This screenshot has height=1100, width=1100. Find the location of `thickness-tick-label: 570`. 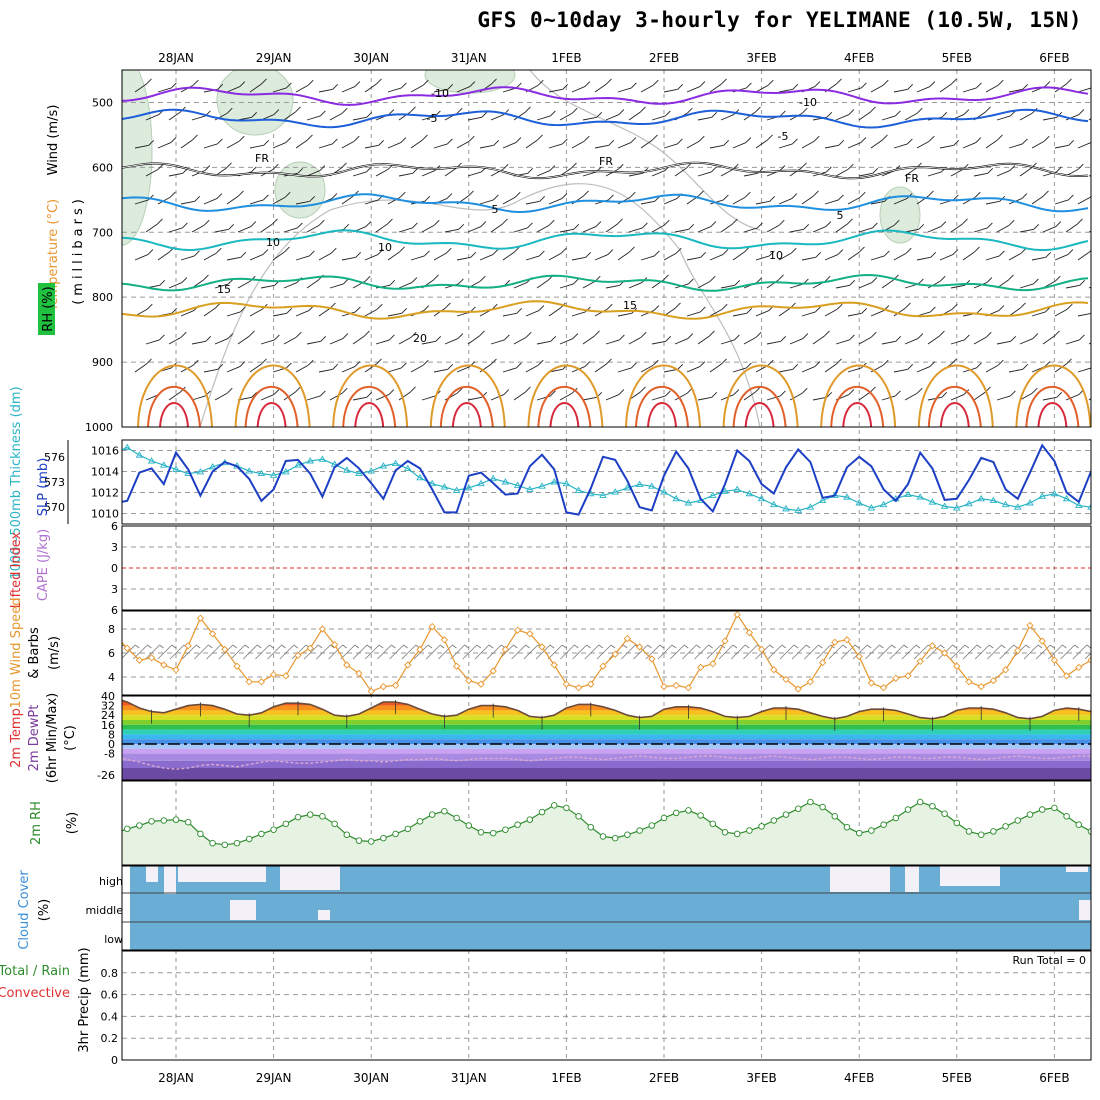

thickness-tick-label: 570 is located at coordinates (54, 507).